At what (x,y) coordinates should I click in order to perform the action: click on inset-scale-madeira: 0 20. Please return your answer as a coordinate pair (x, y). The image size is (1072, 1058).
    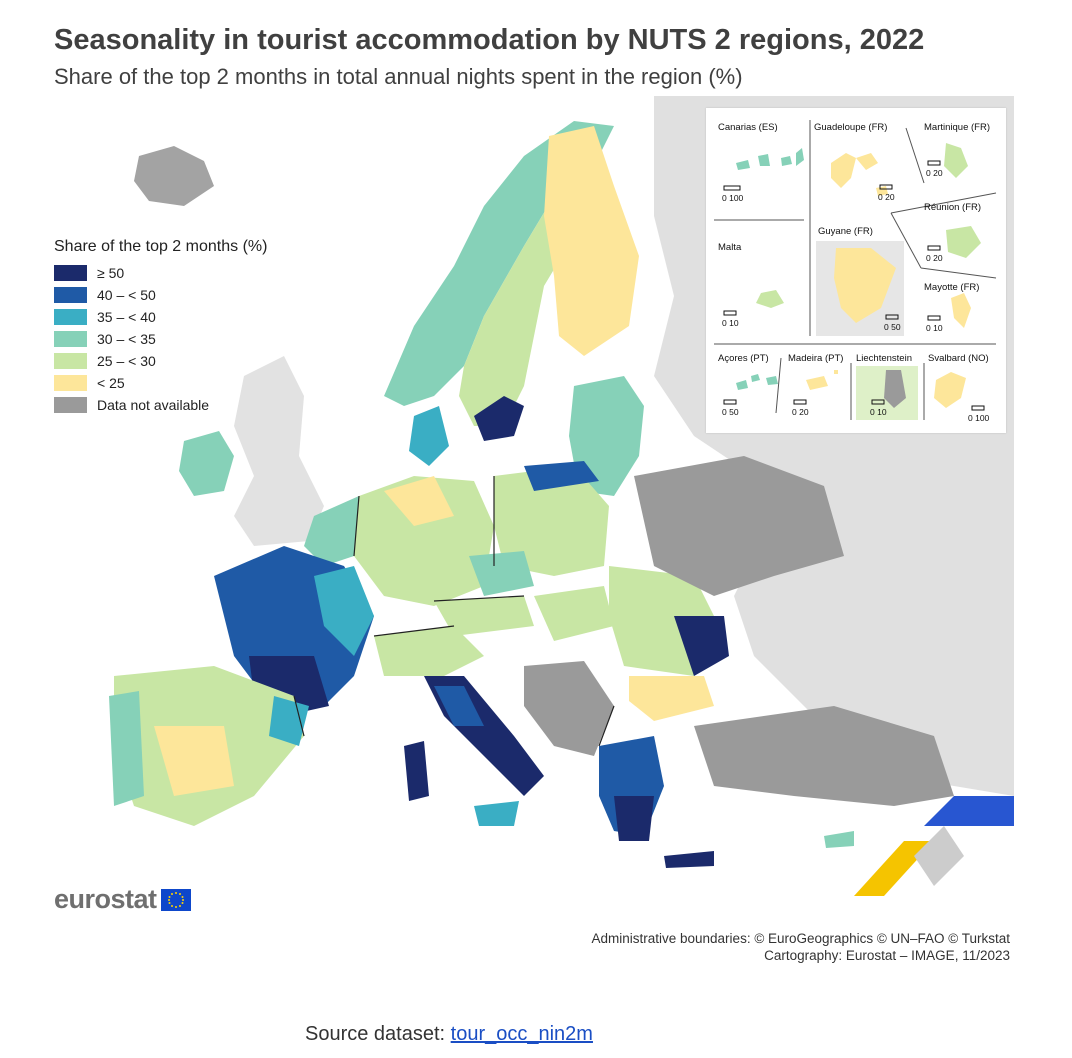
    Looking at the image, I should click on (800, 412).